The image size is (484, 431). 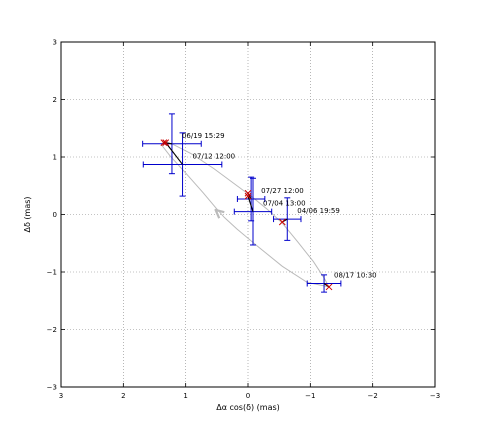 What do you see at coordinates (248, 407) in the screenshot?
I see `x-axis-label: Δα cos(δ) (mas)` at bounding box center [248, 407].